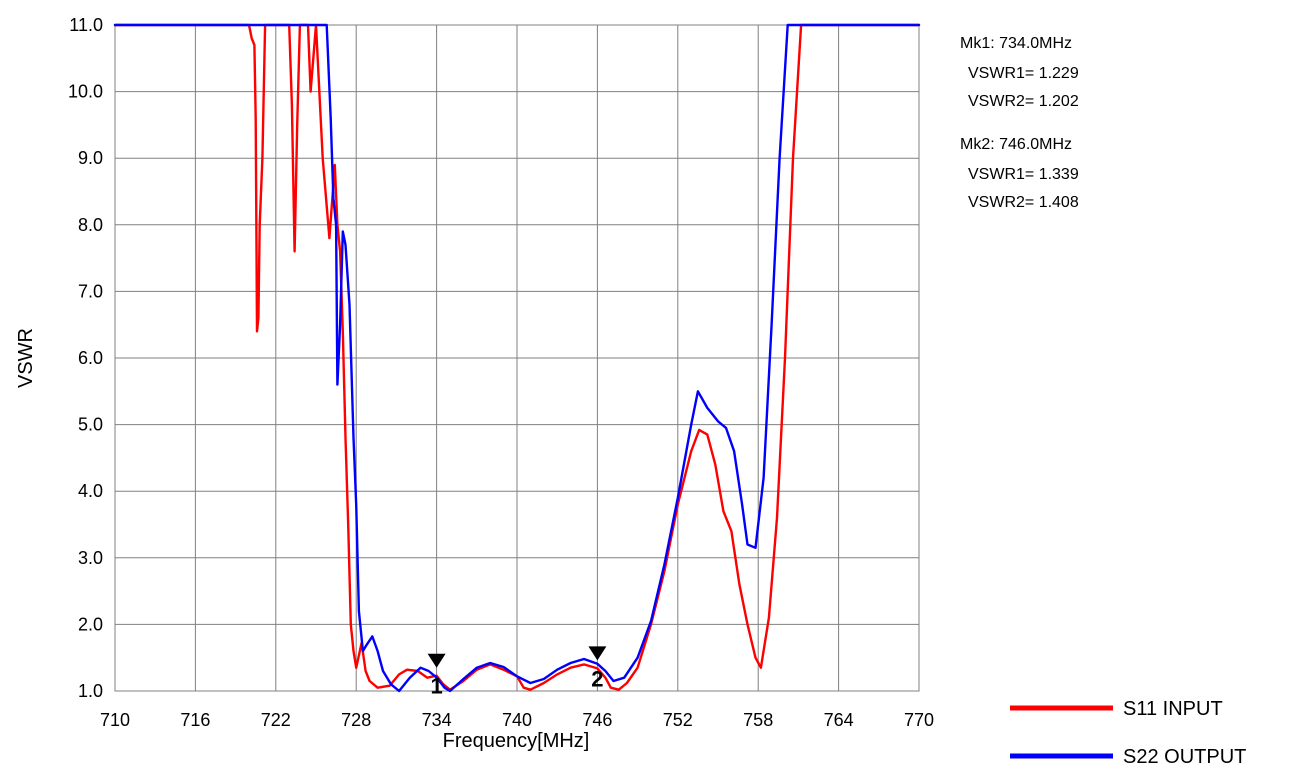 This screenshot has height=774, width=1313. What do you see at coordinates (1173, 709) in the screenshot?
I see `legend-label-s11: S11 INPUT` at bounding box center [1173, 709].